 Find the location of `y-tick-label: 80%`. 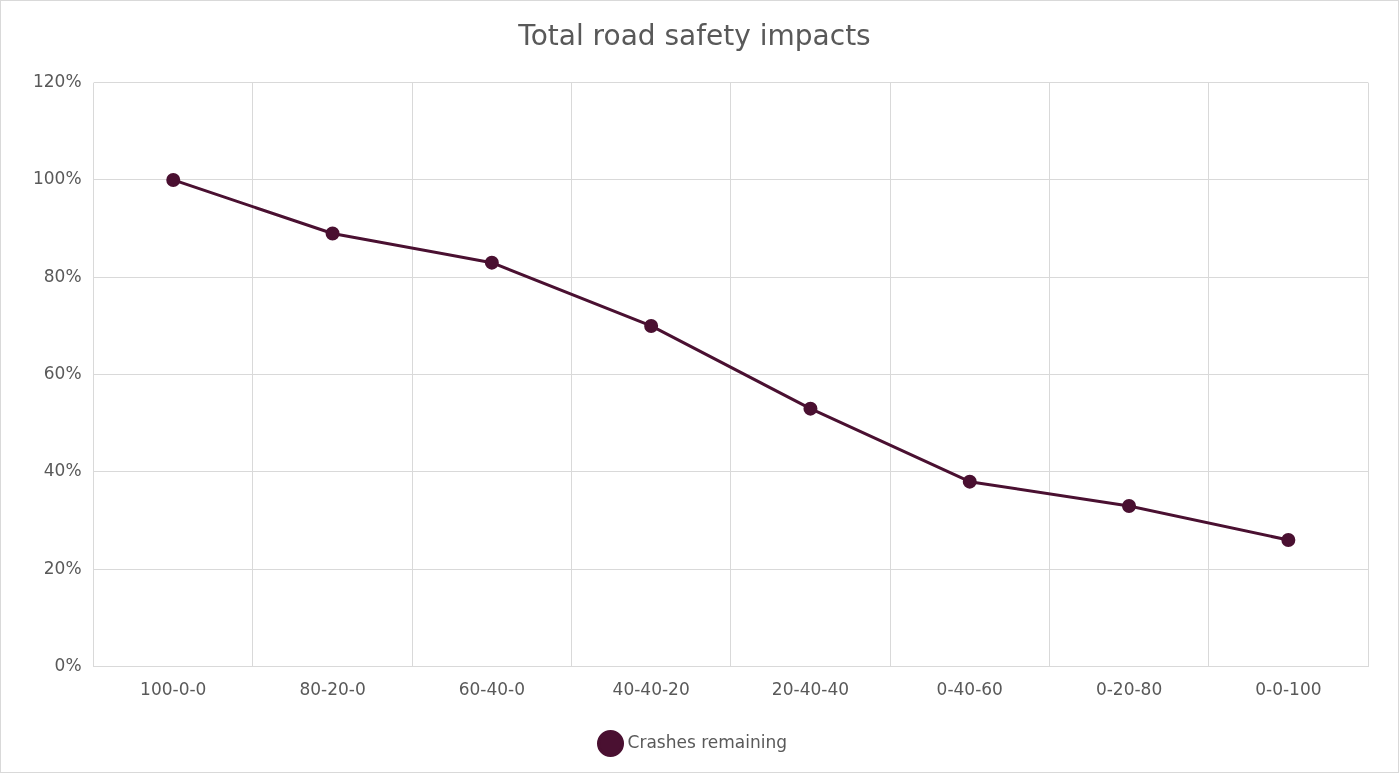

y-tick-label: 80% is located at coordinates (62, 275).